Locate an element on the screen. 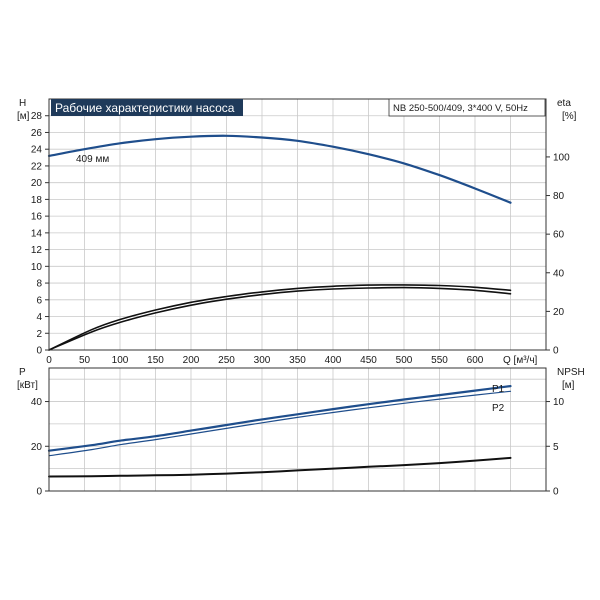 This screenshot has width=600, height=600. x-tick-label: 350 is located at coordinates (297, 360).